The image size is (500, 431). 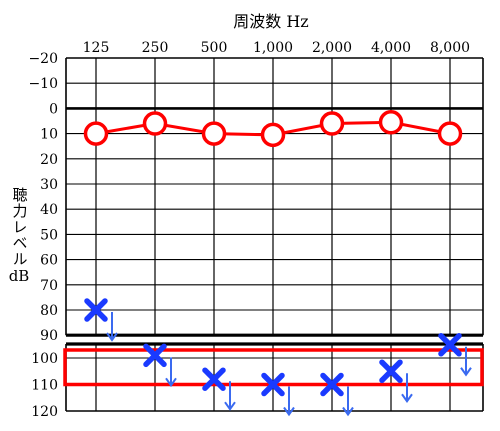 What do you see at coordinates (53, 109) in the screenshot?
I see `y-tick-label: 0` at bounding box center [53, 109].